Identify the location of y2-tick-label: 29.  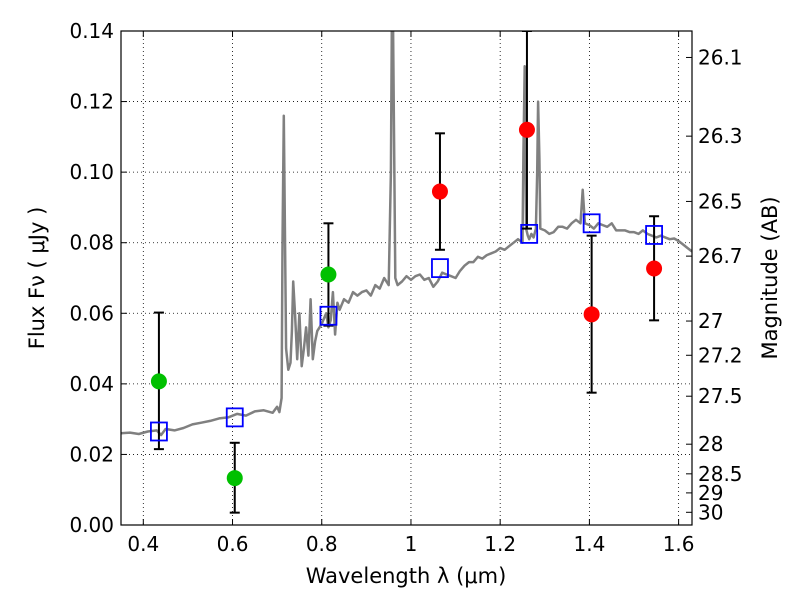
(710, 493).